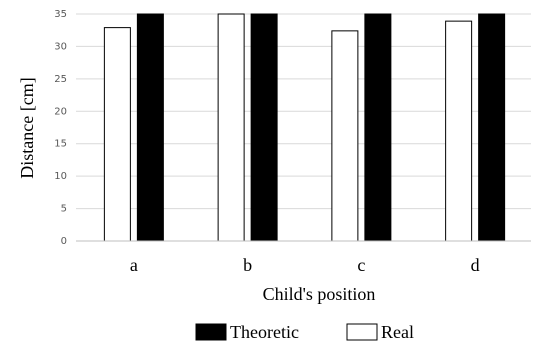  Describe the element at coordinates (264, 332) in the screenshot. I see `legend-label-theoretic: Theoretic` at that location.